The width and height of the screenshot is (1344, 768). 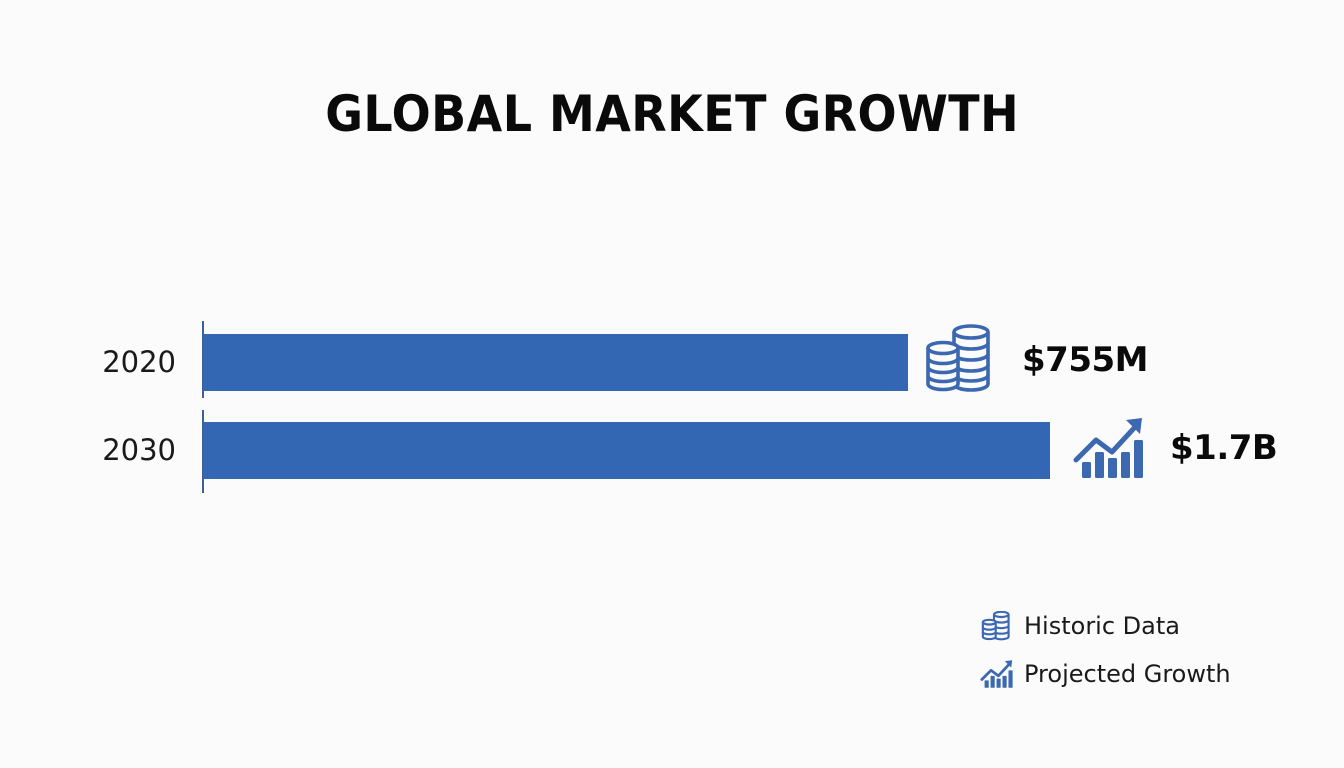 I want to click on legend-label: Historic Data, so click(x=1102, y=626).